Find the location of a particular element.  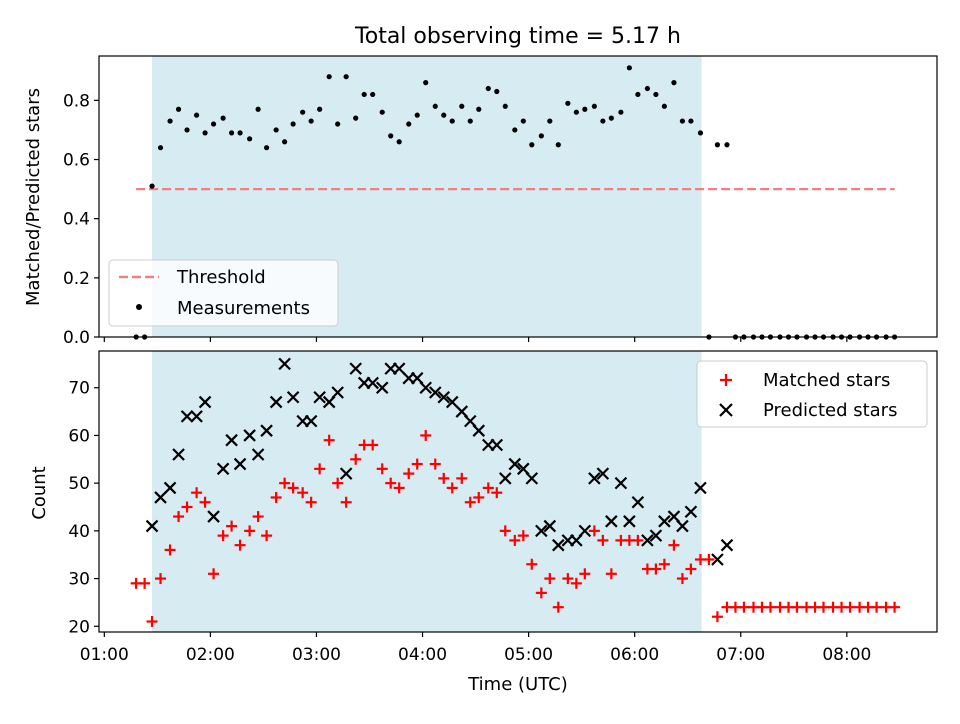

bottom-legend: Matched stars Predicted stars is located at coordinates (812, 394).